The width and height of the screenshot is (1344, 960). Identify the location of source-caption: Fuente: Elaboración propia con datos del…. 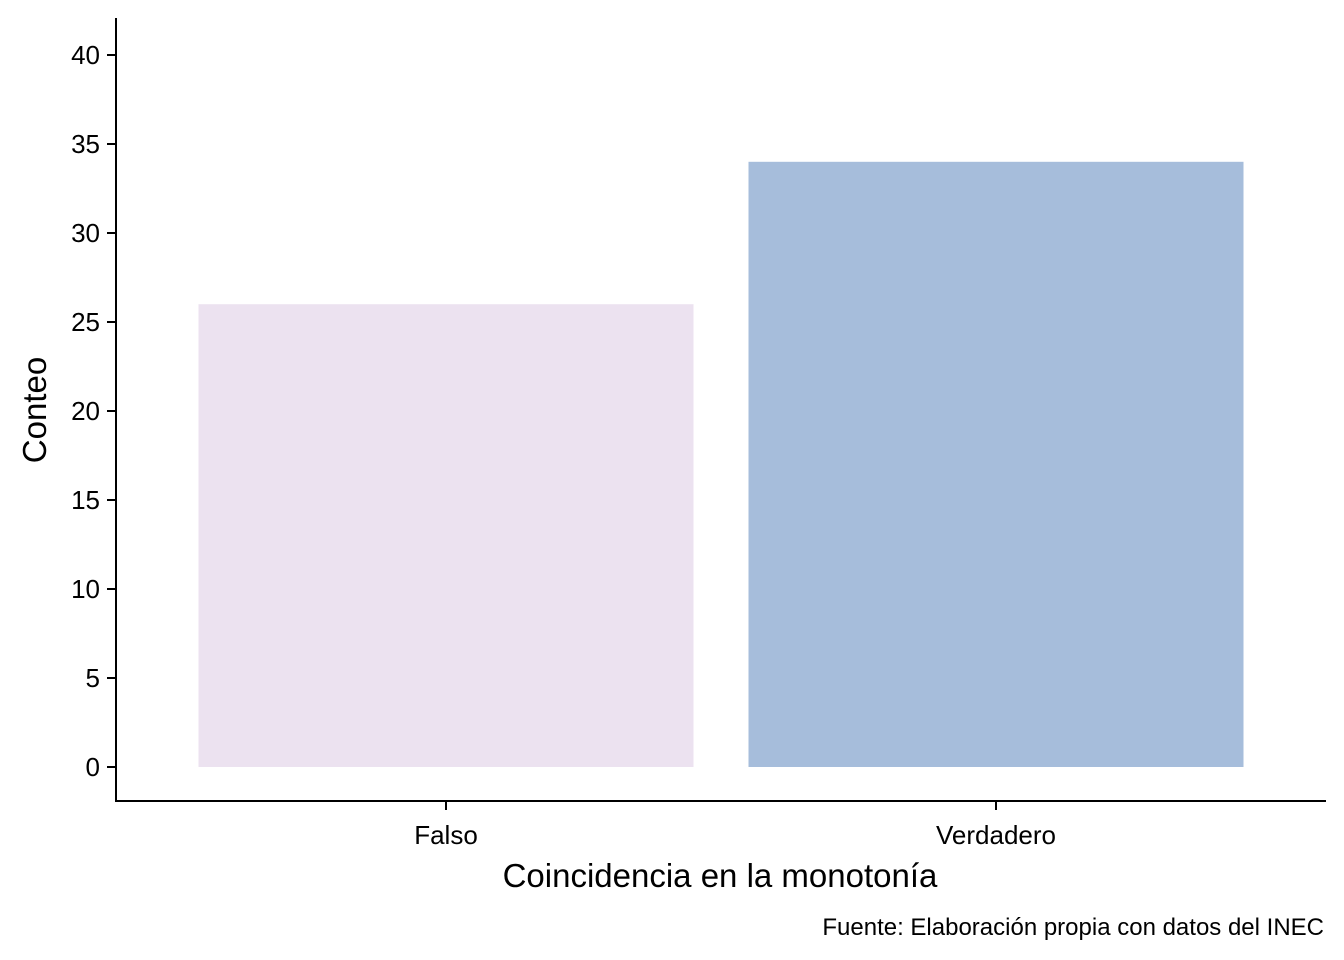
(1073, 927).